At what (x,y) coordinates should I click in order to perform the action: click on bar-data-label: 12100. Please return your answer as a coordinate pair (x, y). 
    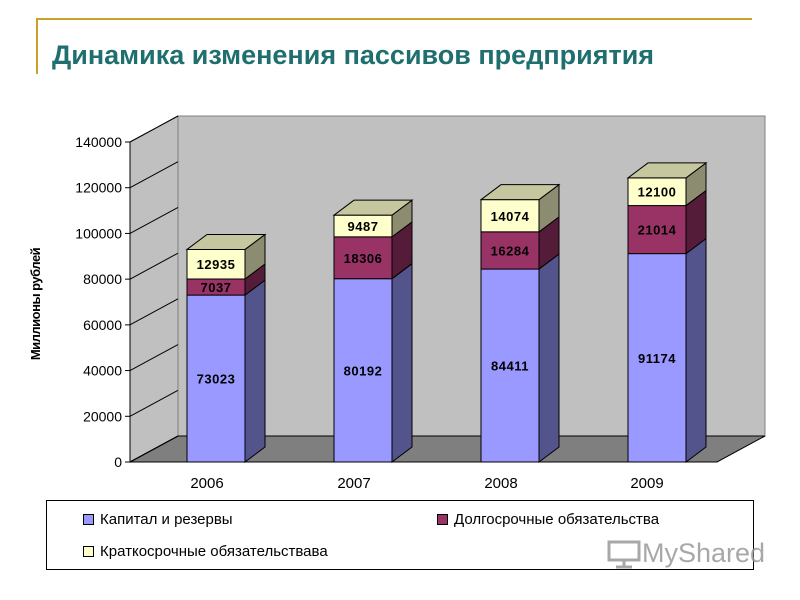
    Looking at the image, I should click on (657, 192).